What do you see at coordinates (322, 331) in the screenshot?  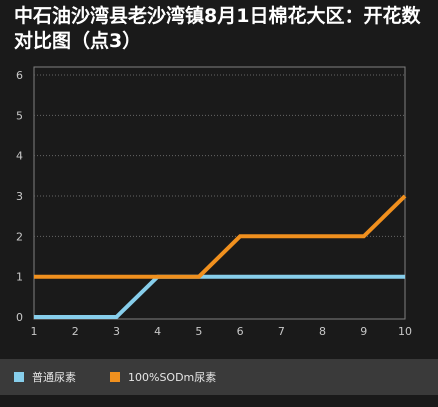 I see `x-tick-label-8: 8` at bounding box center [322, 331].